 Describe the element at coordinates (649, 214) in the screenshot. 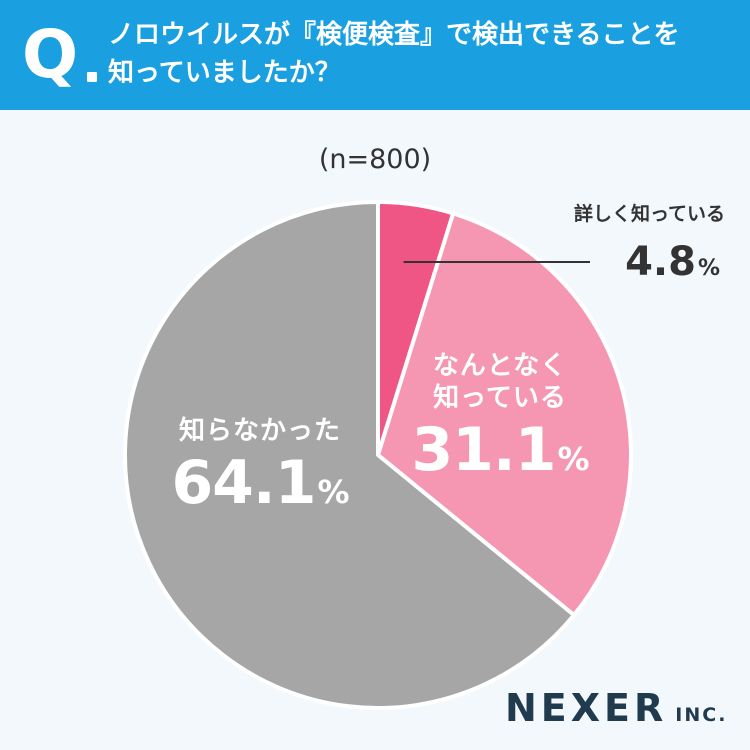

I see `slice-label-detailed: 詳しく知っている` at that location.